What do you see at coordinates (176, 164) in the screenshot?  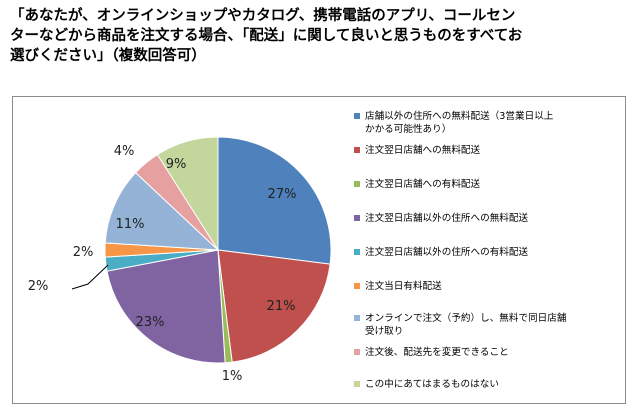 I see `slice-value-label: 9%` at bounding box center [176, 164].